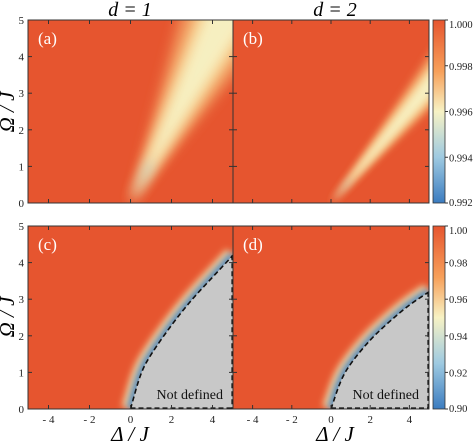  Describe the element at coordinates (461, 203) in the screenshot. I see `colorbar-tick-label: 0.992` at that location.